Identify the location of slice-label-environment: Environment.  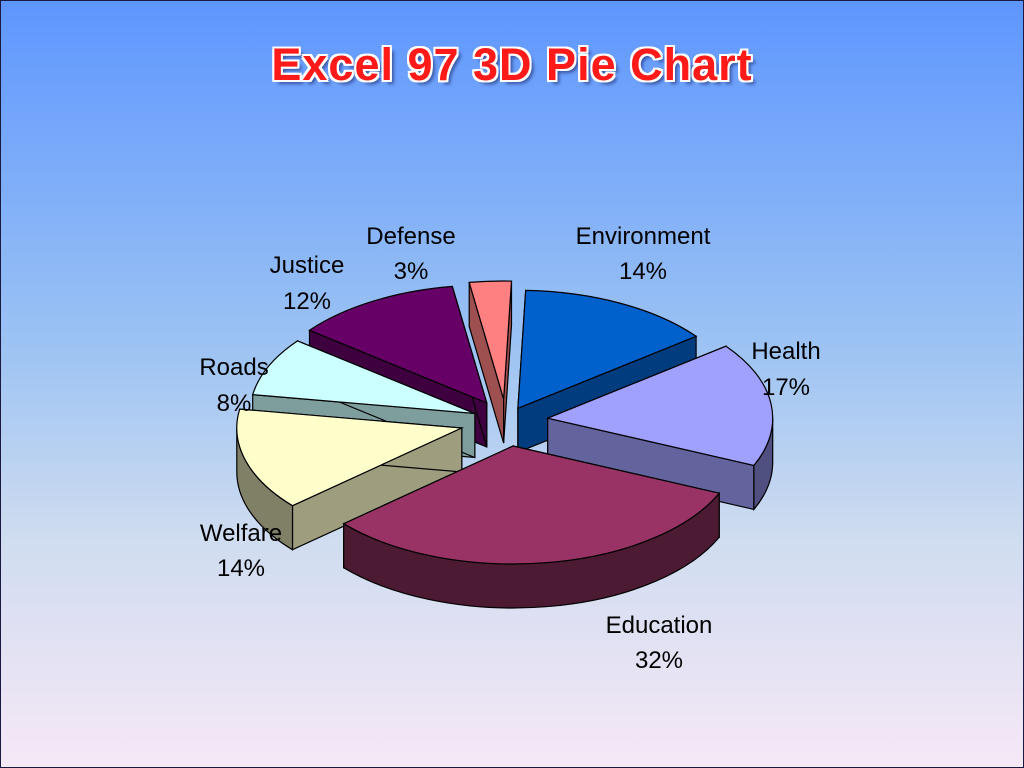
(643, 236).